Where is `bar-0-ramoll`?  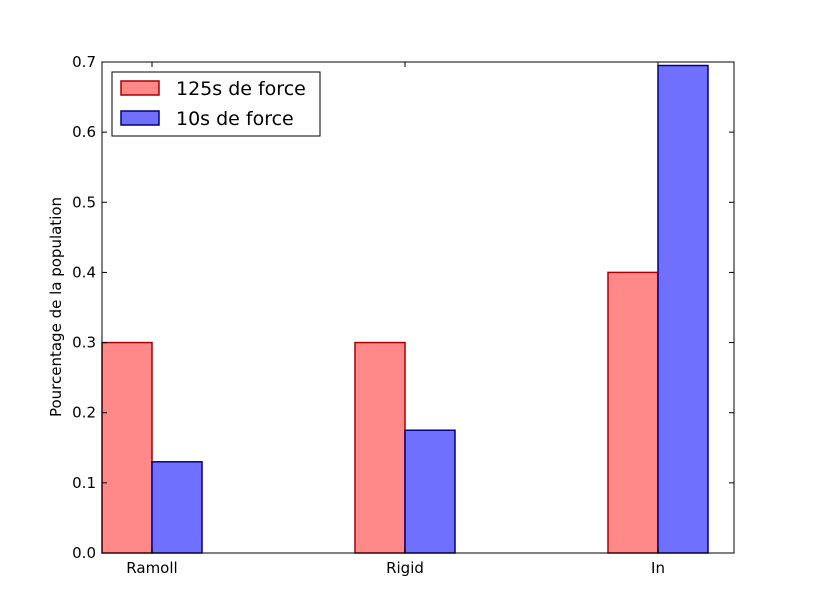
bar-0-ramoll is located at coordinates (127, 447).